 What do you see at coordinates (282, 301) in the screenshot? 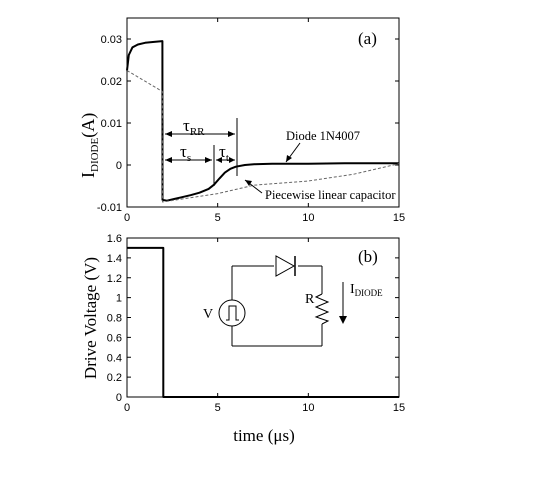
I see `circuit-diagram` at bounding box center [282, 301].